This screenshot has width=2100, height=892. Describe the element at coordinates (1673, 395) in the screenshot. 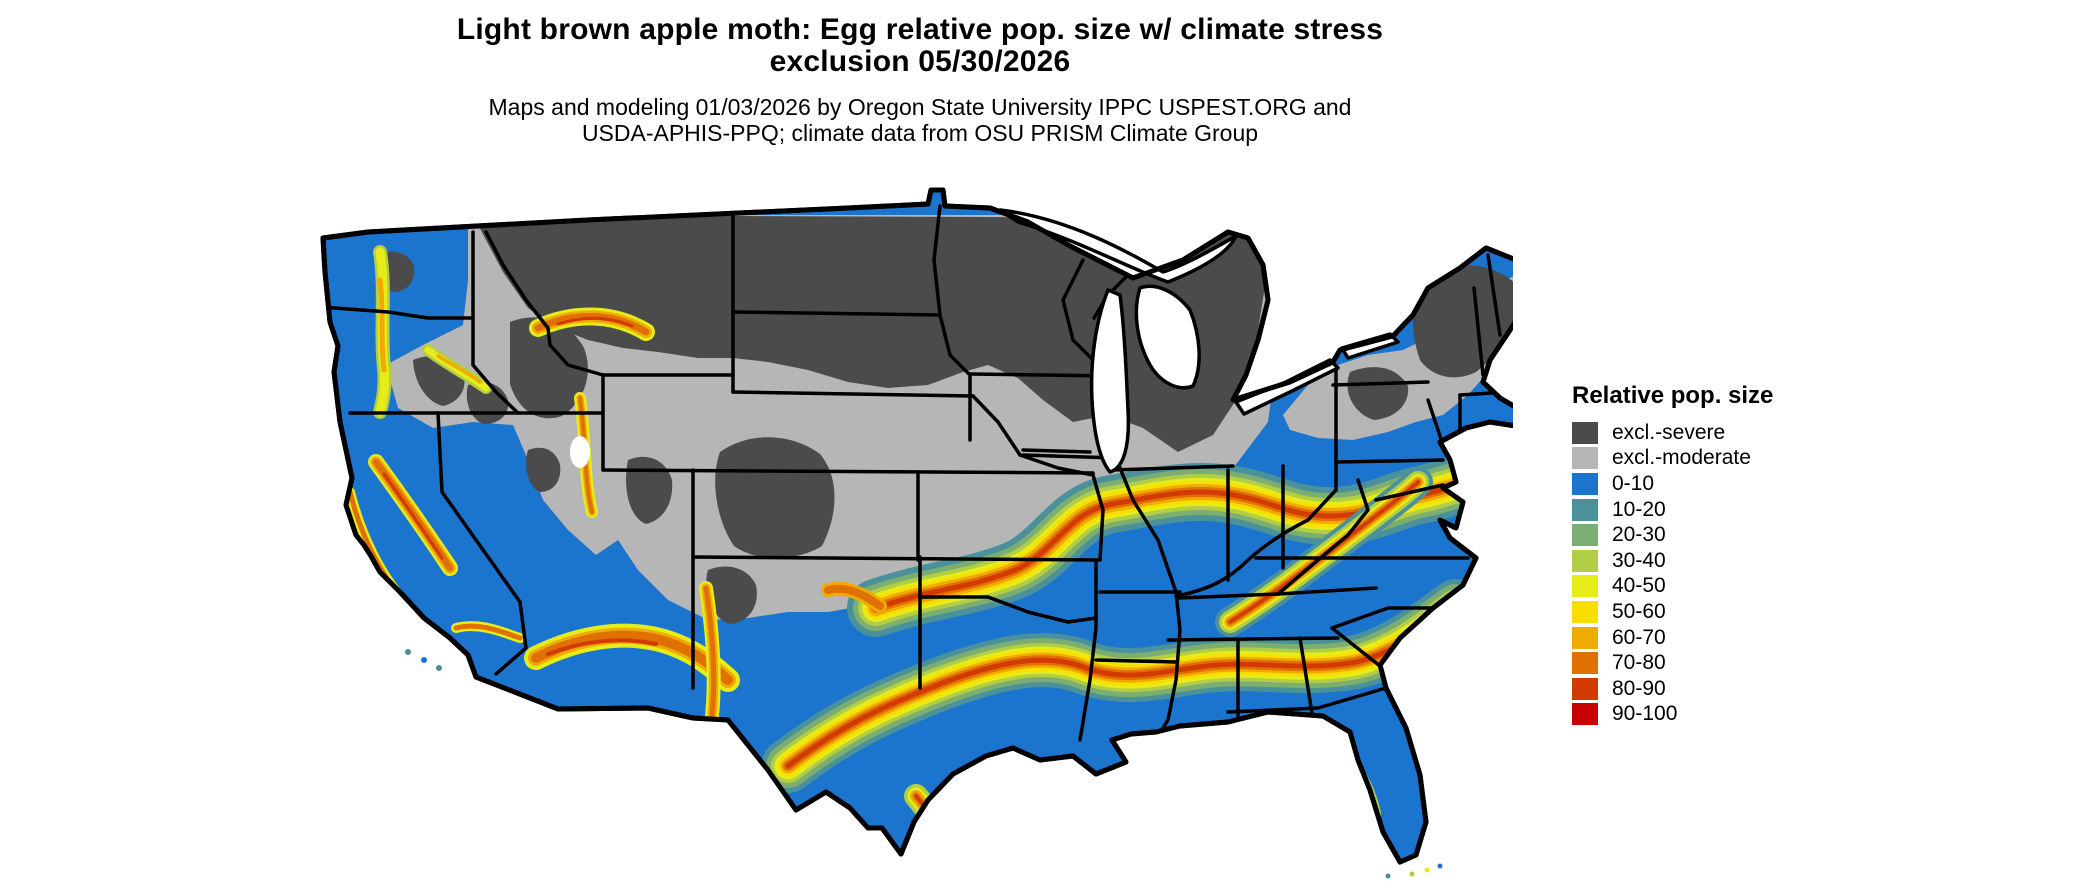

I see `legend-title: Relative pop. size` at that location.